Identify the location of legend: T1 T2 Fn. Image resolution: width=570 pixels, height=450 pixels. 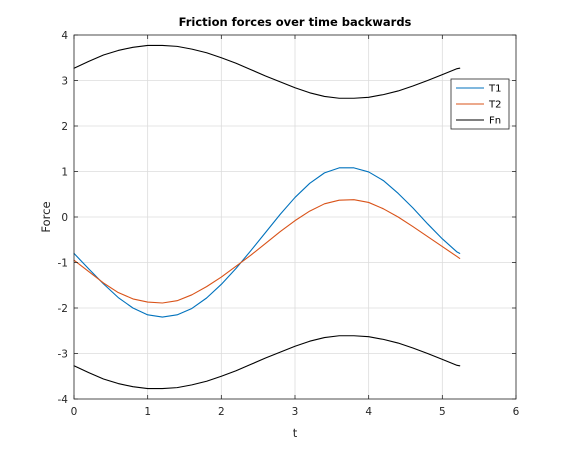
(480, 104).